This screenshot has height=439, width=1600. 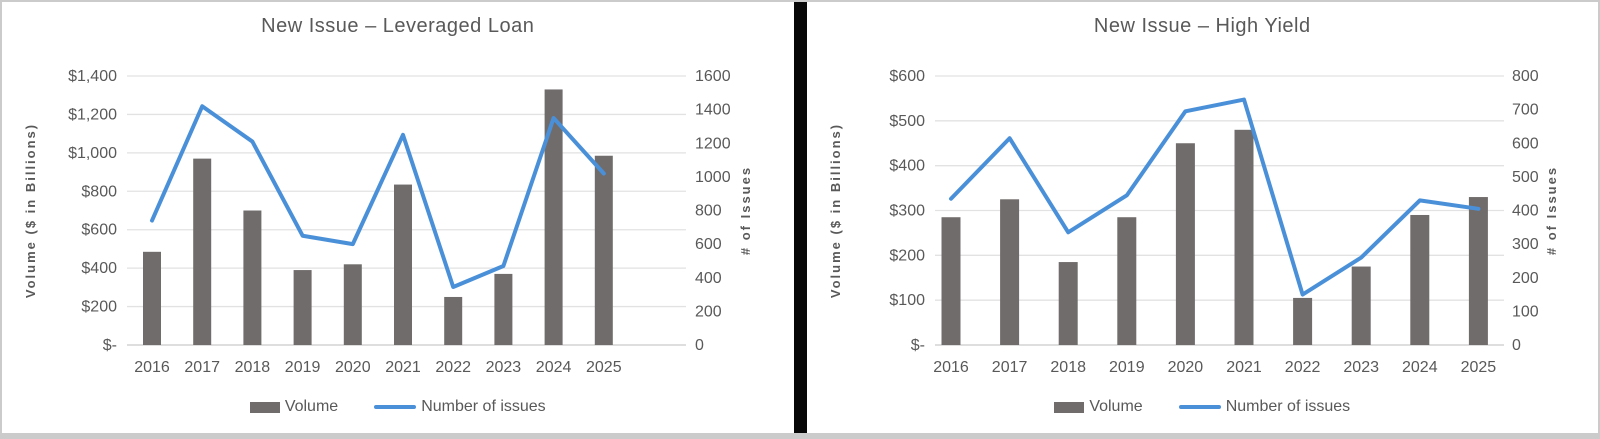 What do you see at coordinates (907, 211) in the screenshot?
I see `left-axis-tick-label: $300` at bounding box center [907, 211].